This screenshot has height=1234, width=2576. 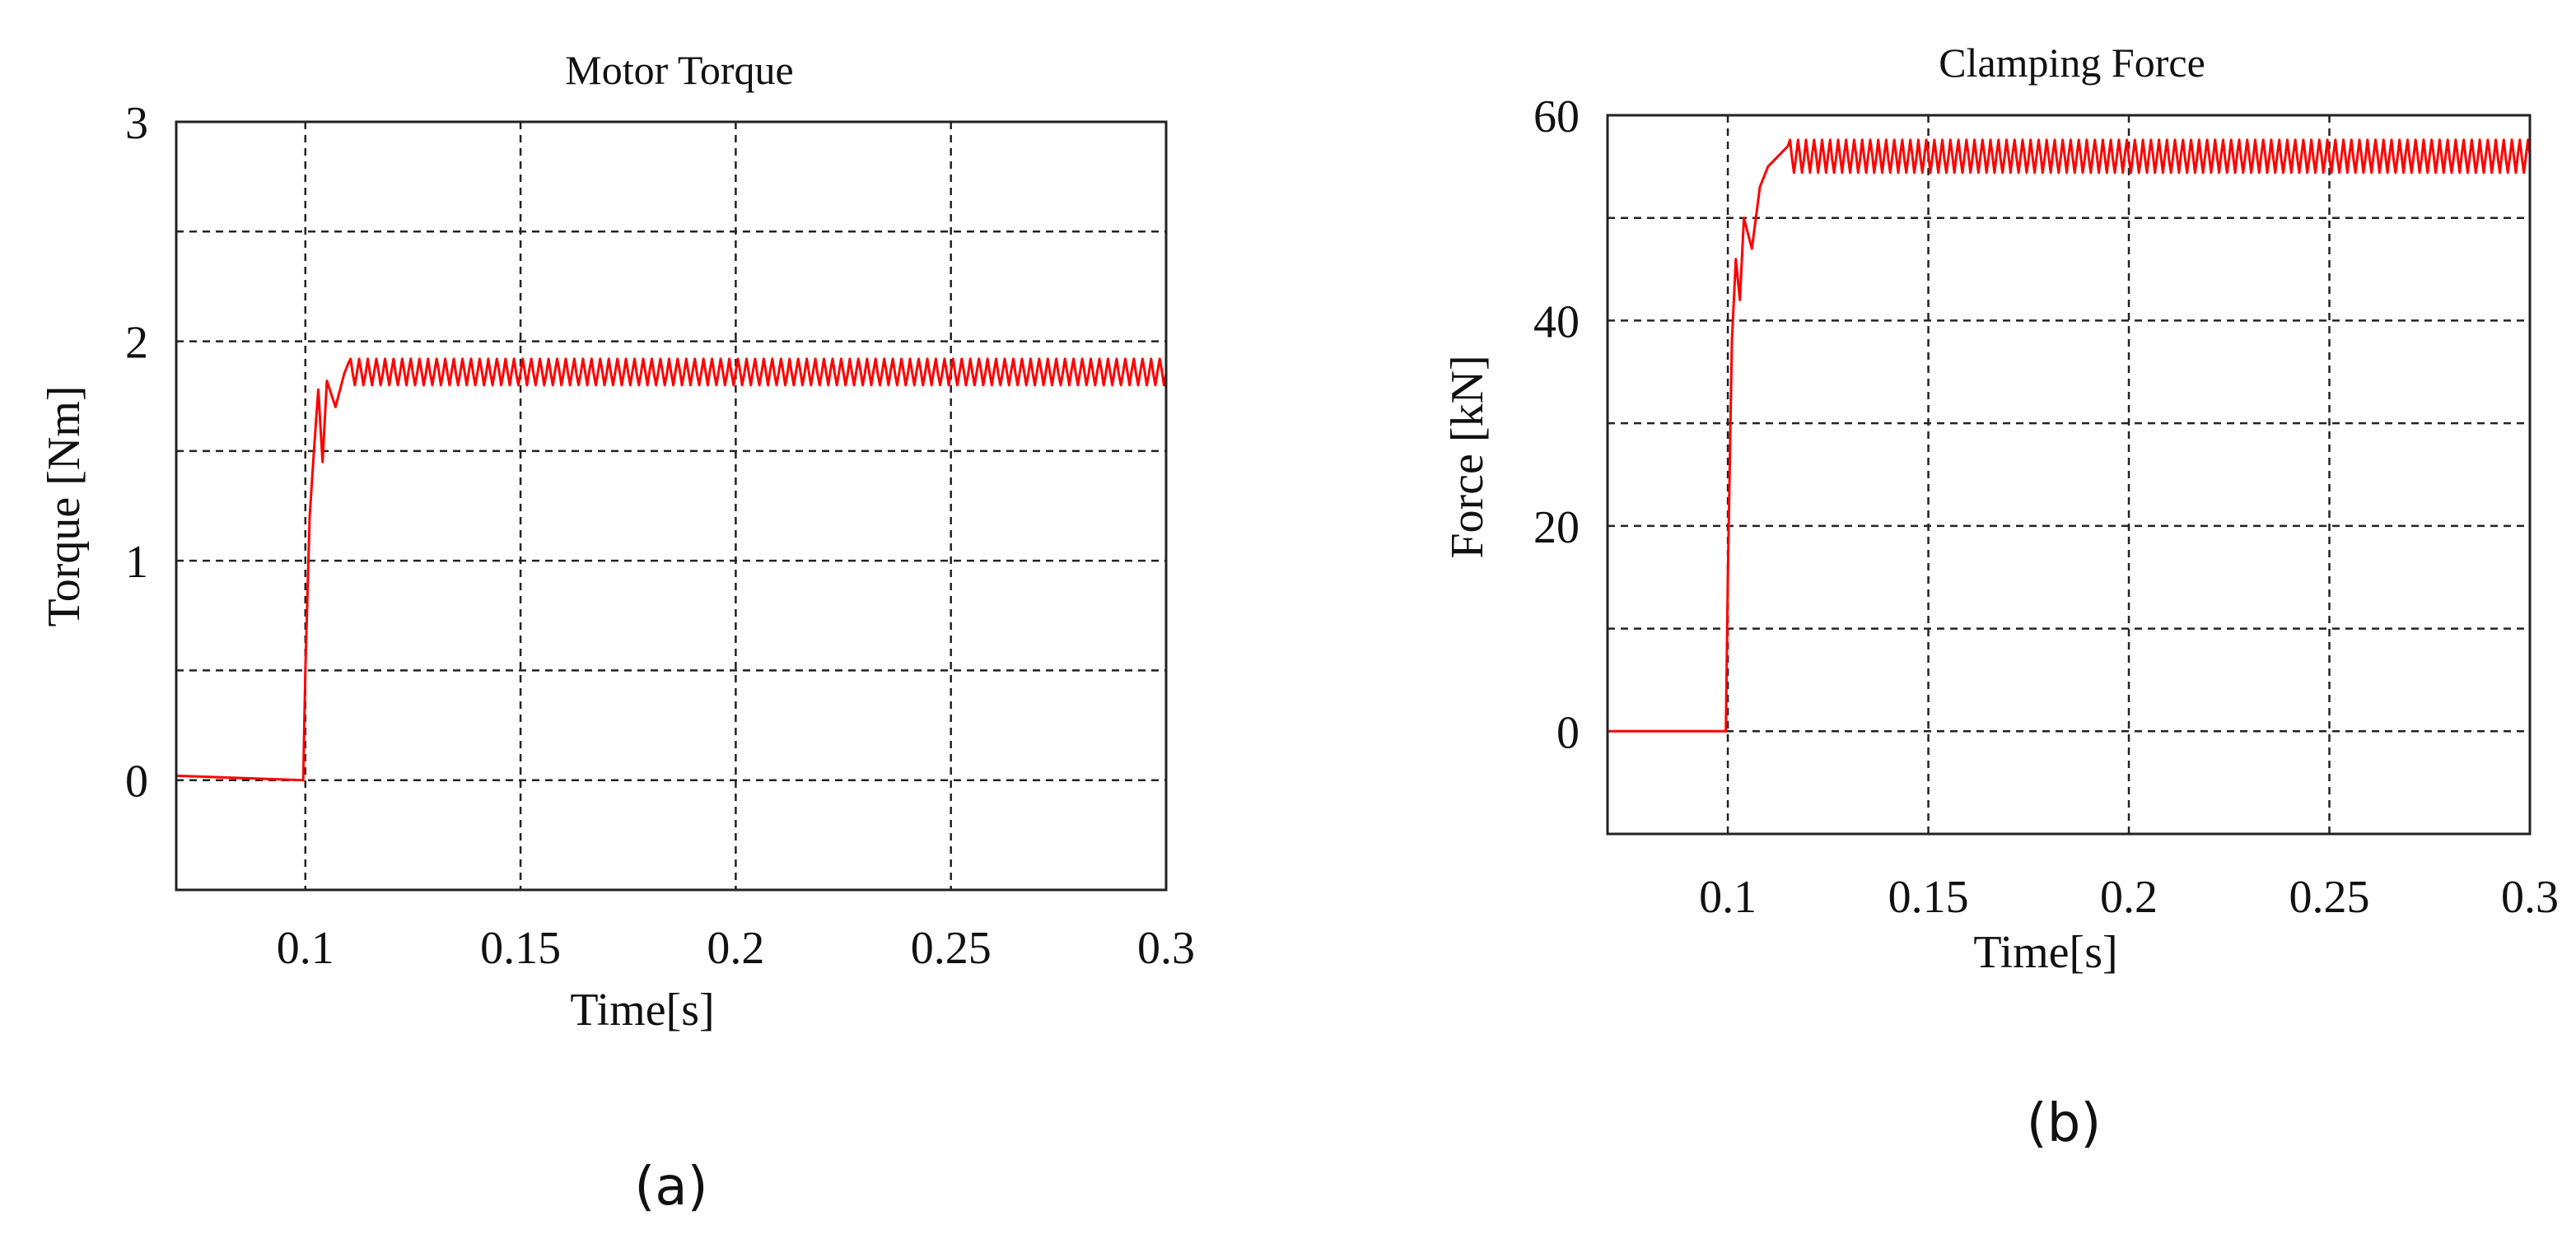 I want to click on chart-a-title: Motor Torque, so click(x=679, y=70).